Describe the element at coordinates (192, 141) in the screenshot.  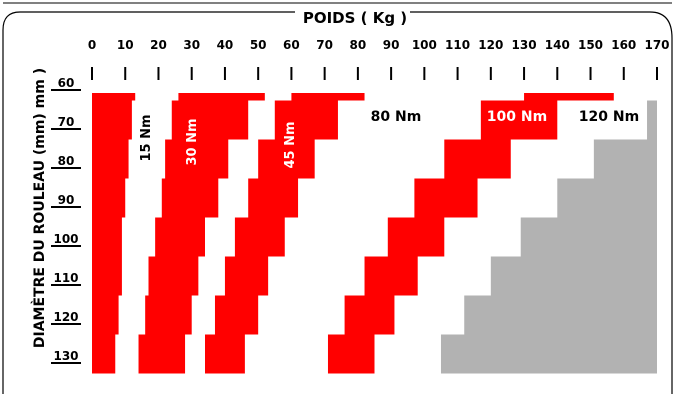
I see `zone-label-30nm: 30 Nm` at that location.